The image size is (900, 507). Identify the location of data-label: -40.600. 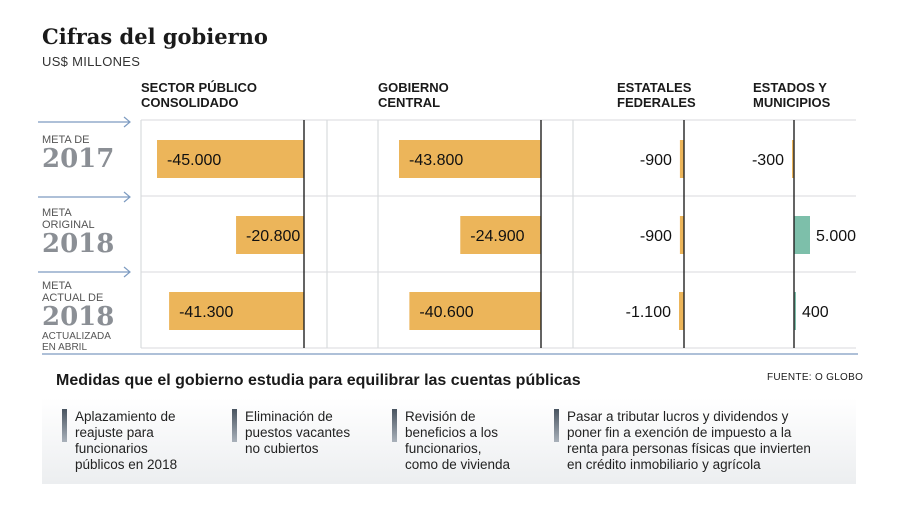
(446, 312).